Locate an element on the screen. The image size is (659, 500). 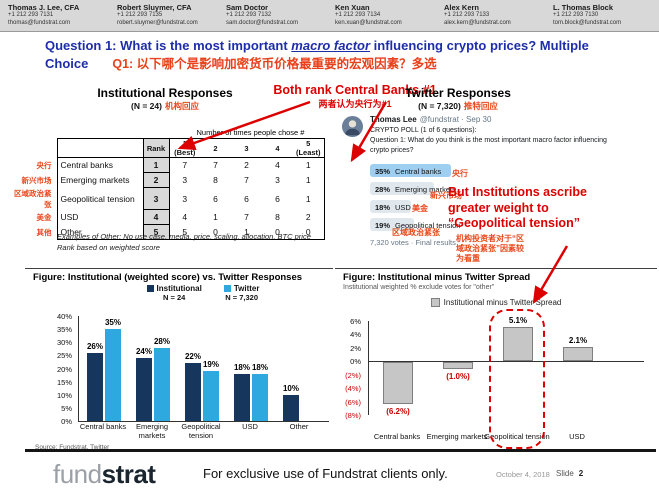
bar-value-label: 24% is located at coordinates (143, 351).